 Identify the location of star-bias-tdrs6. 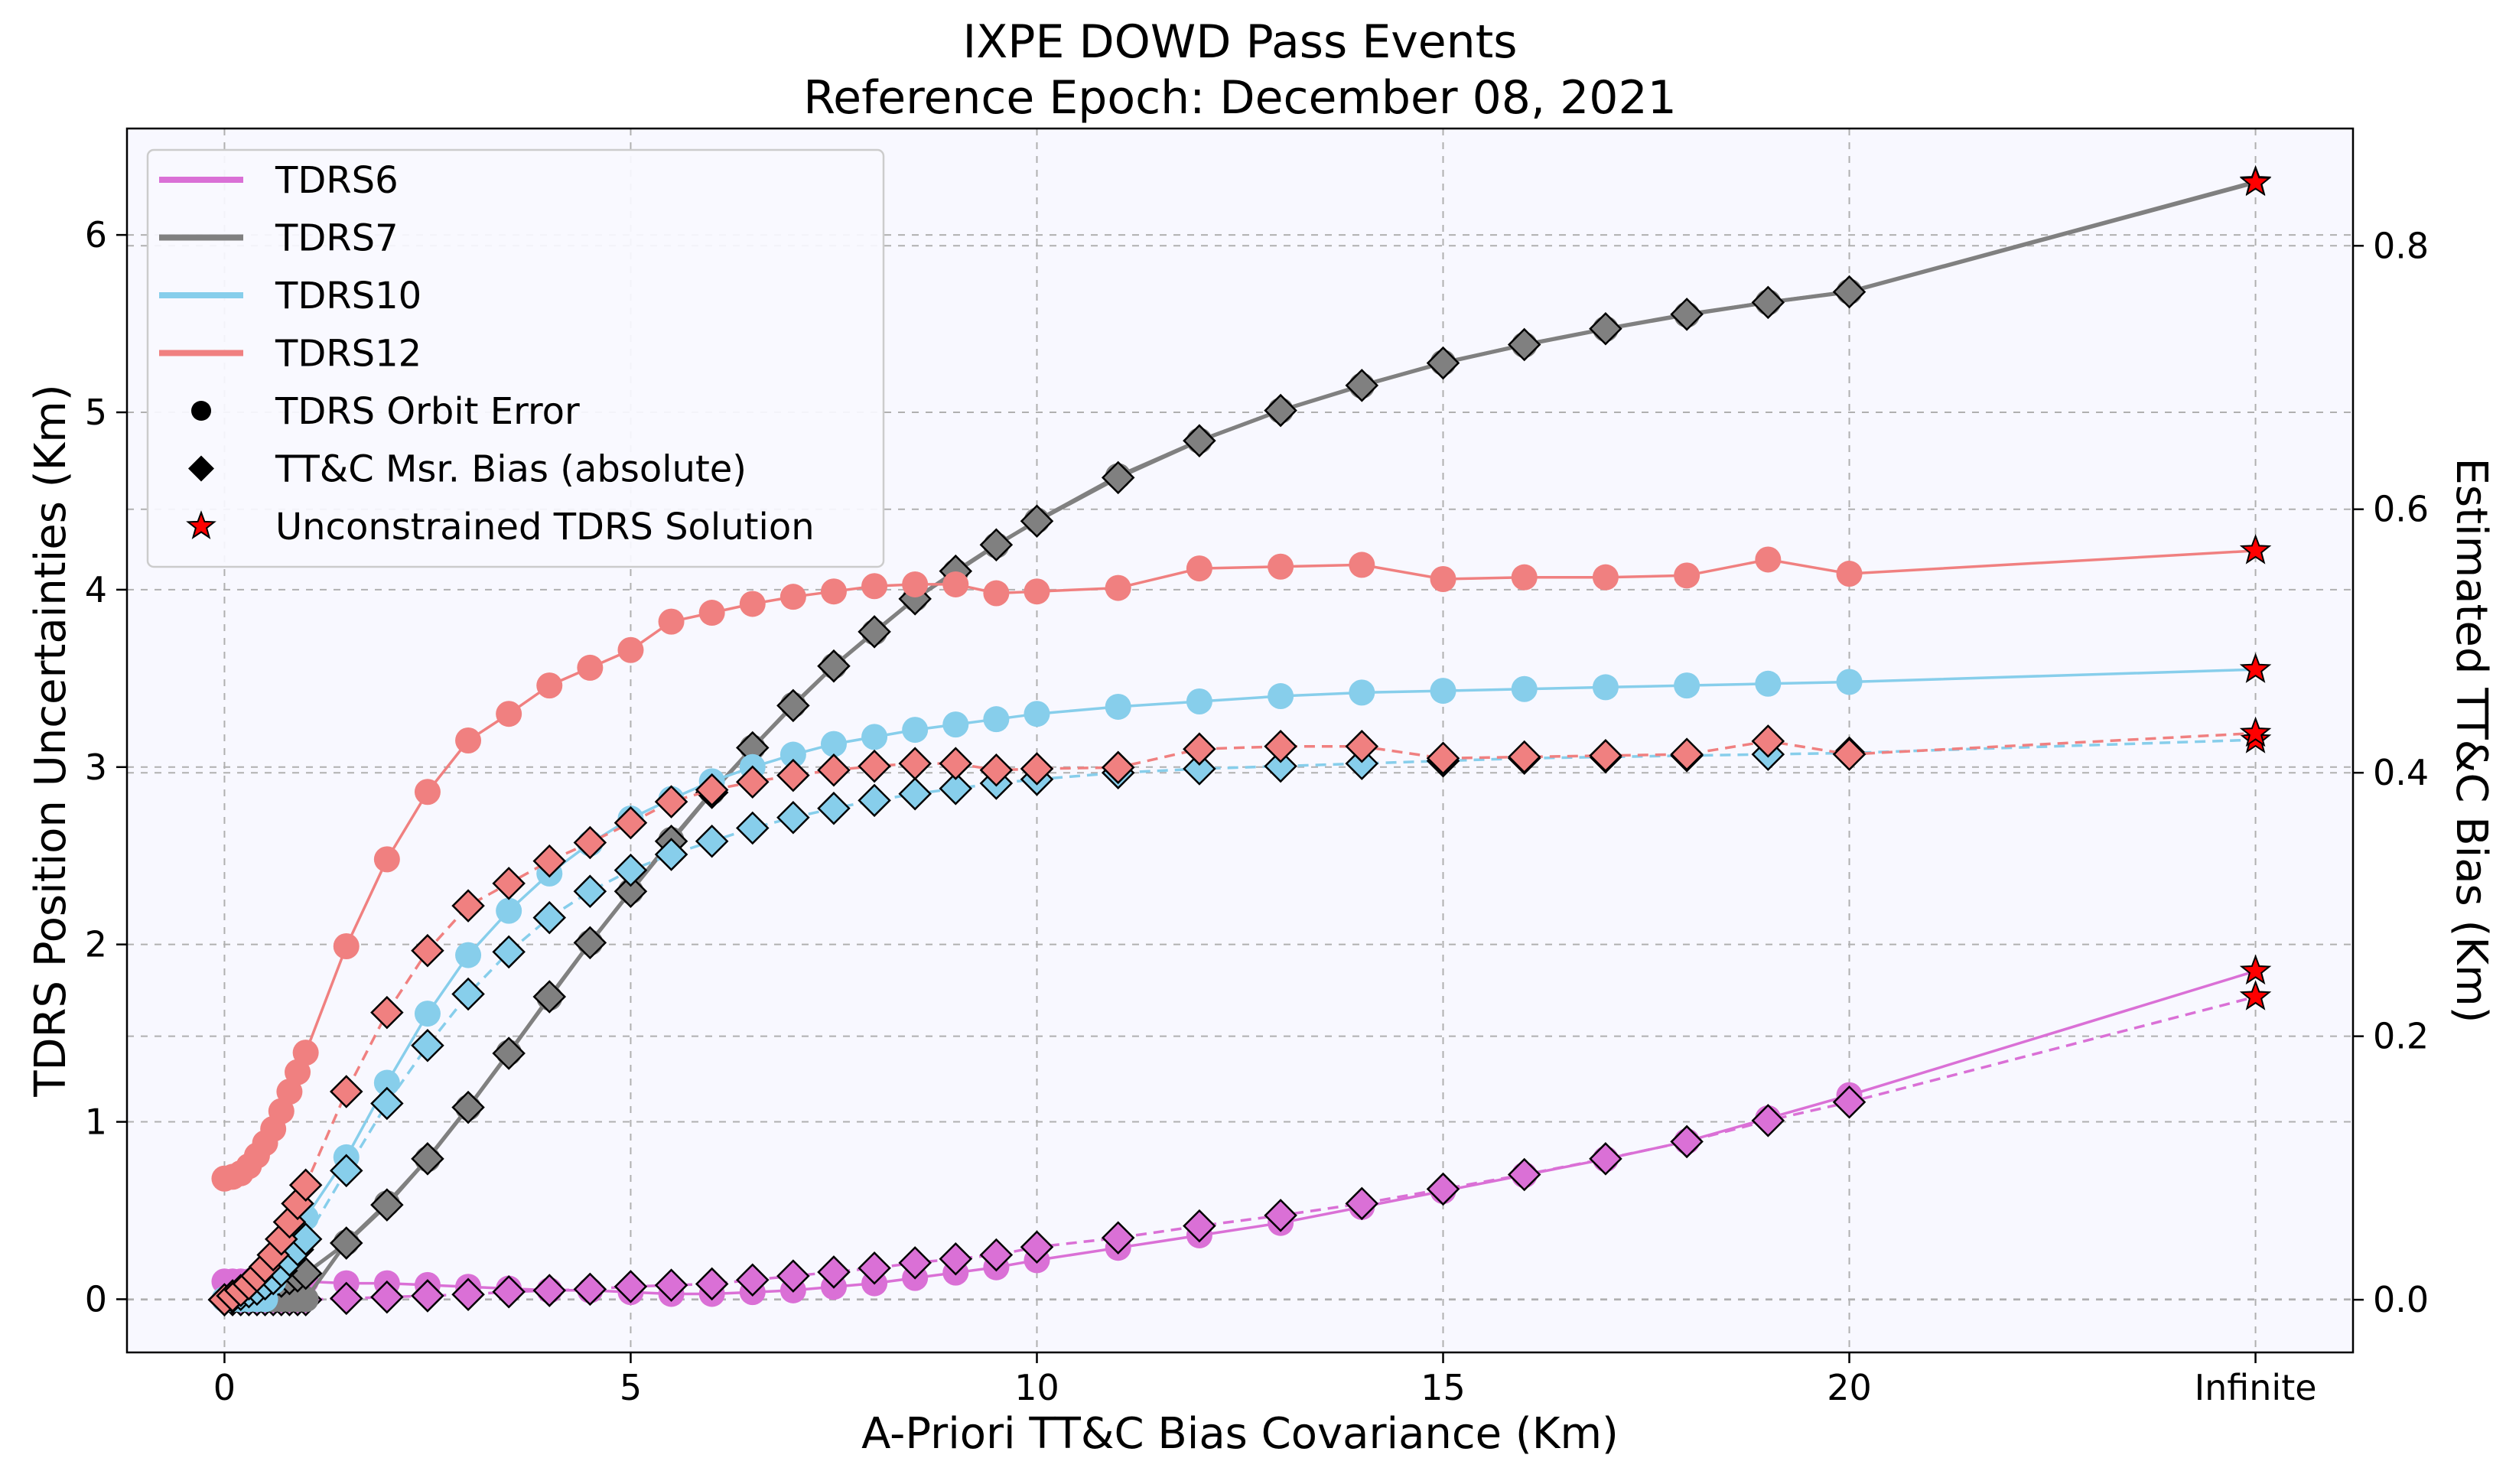
(2255, 995).